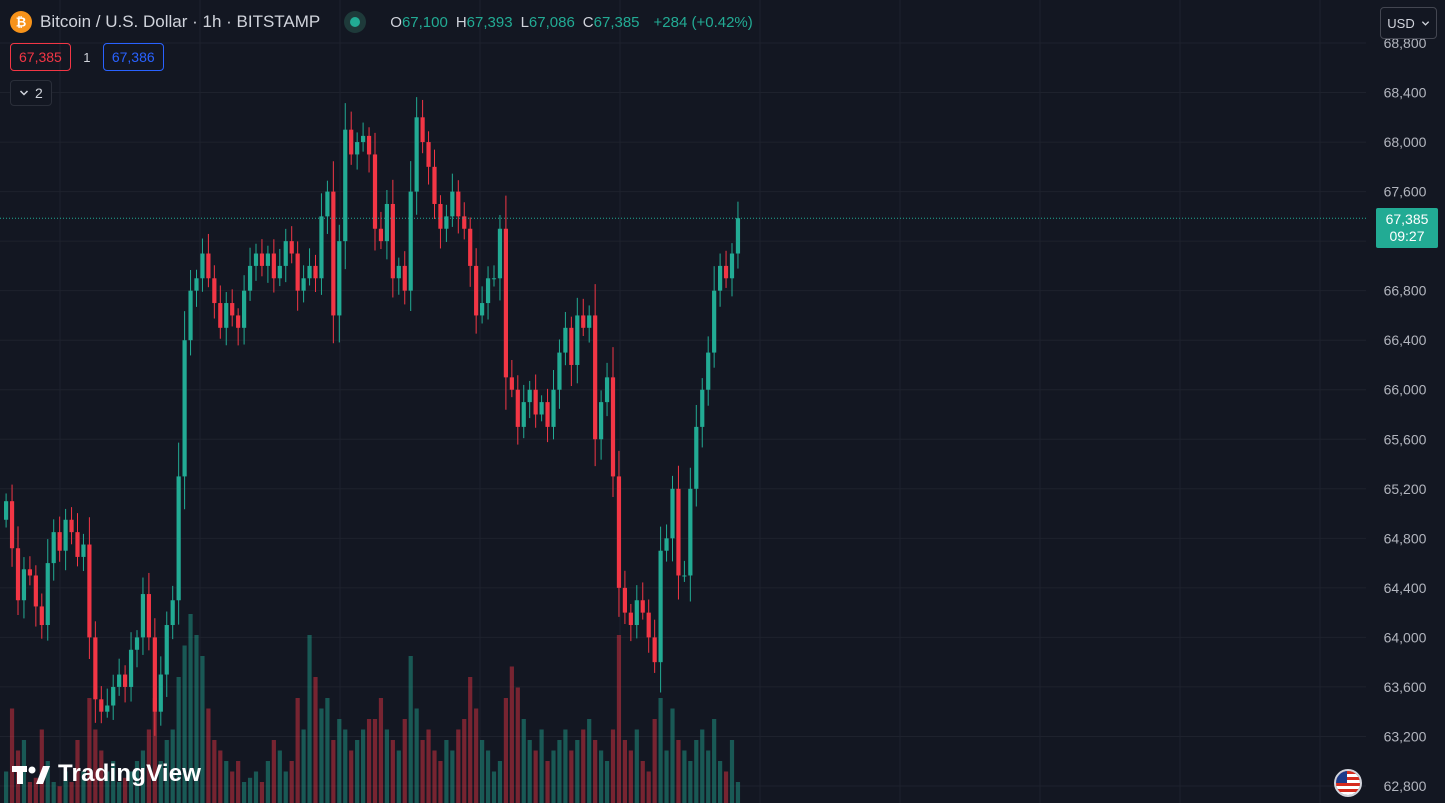 The width and height of the screenshot is (1445, 803). I want to click on indicators-toggle-button: 2, so click(31, 93).